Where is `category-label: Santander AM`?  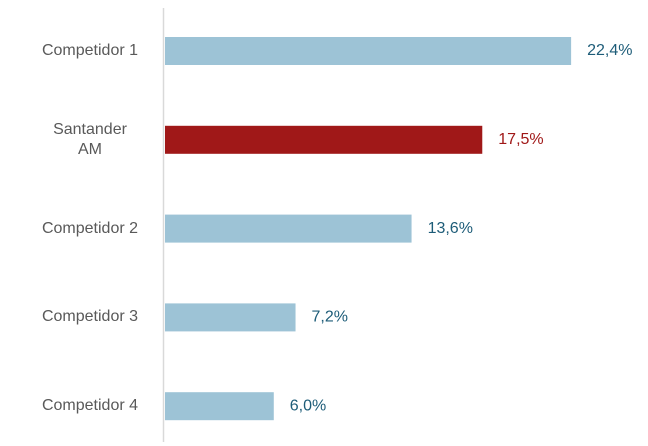
category-label: Santander AM is located at coordinates (90, 139).